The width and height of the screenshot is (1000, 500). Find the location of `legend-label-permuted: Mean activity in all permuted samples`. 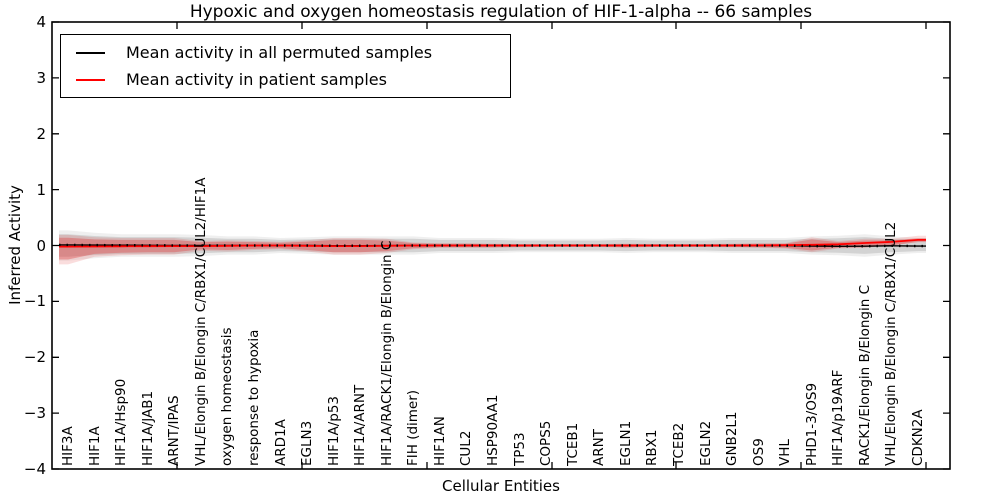

legend-label-permuted: Mean activity in all permuted samples is located at coordinates (279, 52).